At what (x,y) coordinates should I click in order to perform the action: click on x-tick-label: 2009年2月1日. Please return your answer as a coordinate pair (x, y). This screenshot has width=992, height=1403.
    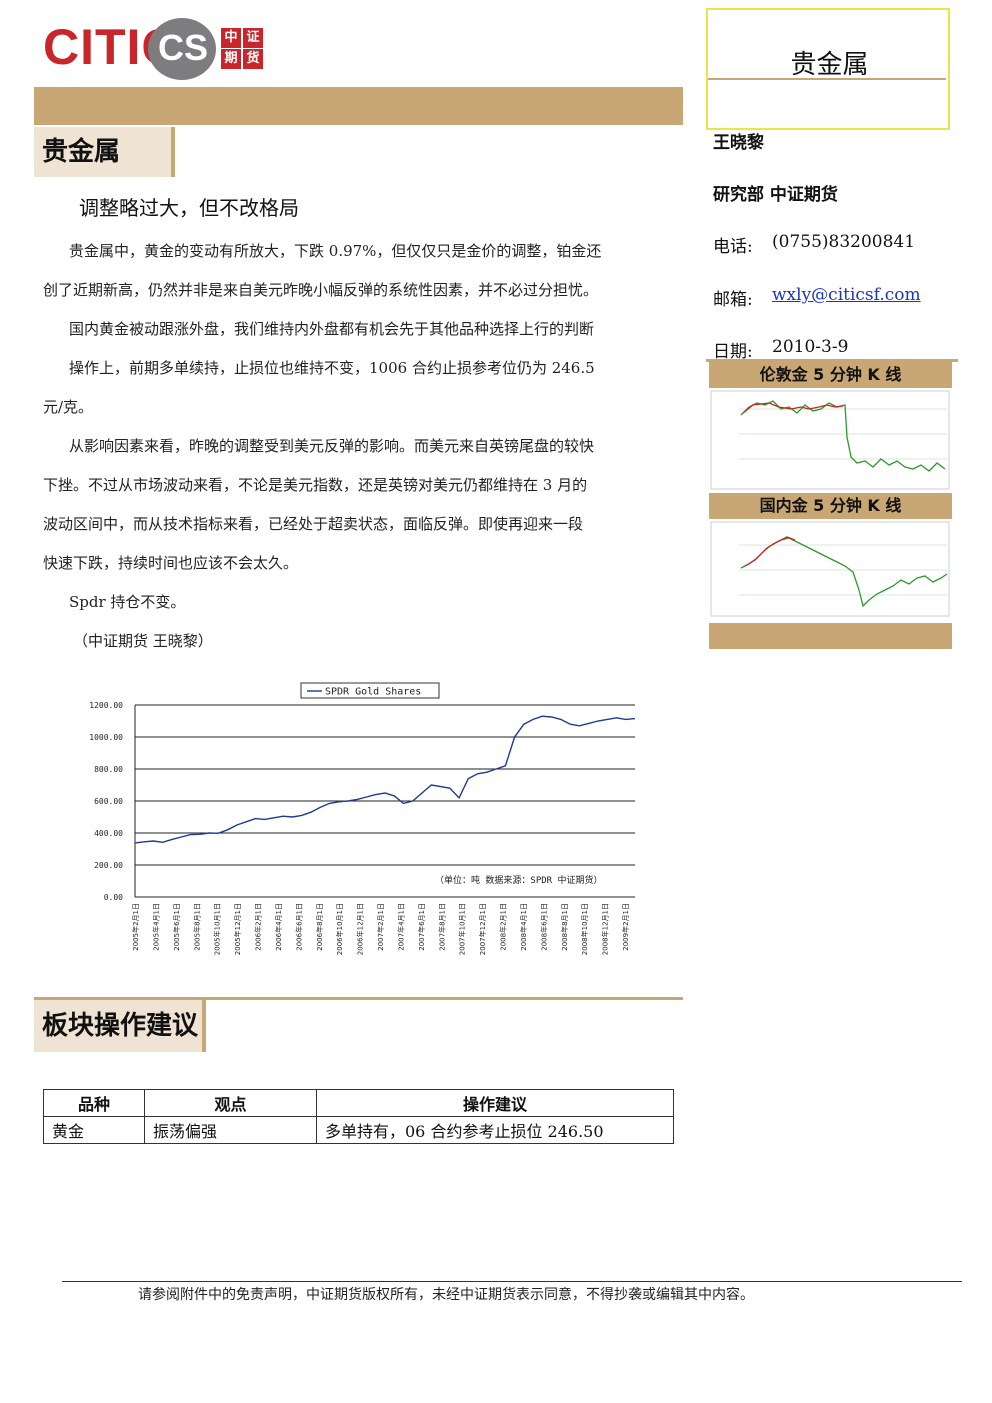
    Looking at the image, I should click on (625, 927).